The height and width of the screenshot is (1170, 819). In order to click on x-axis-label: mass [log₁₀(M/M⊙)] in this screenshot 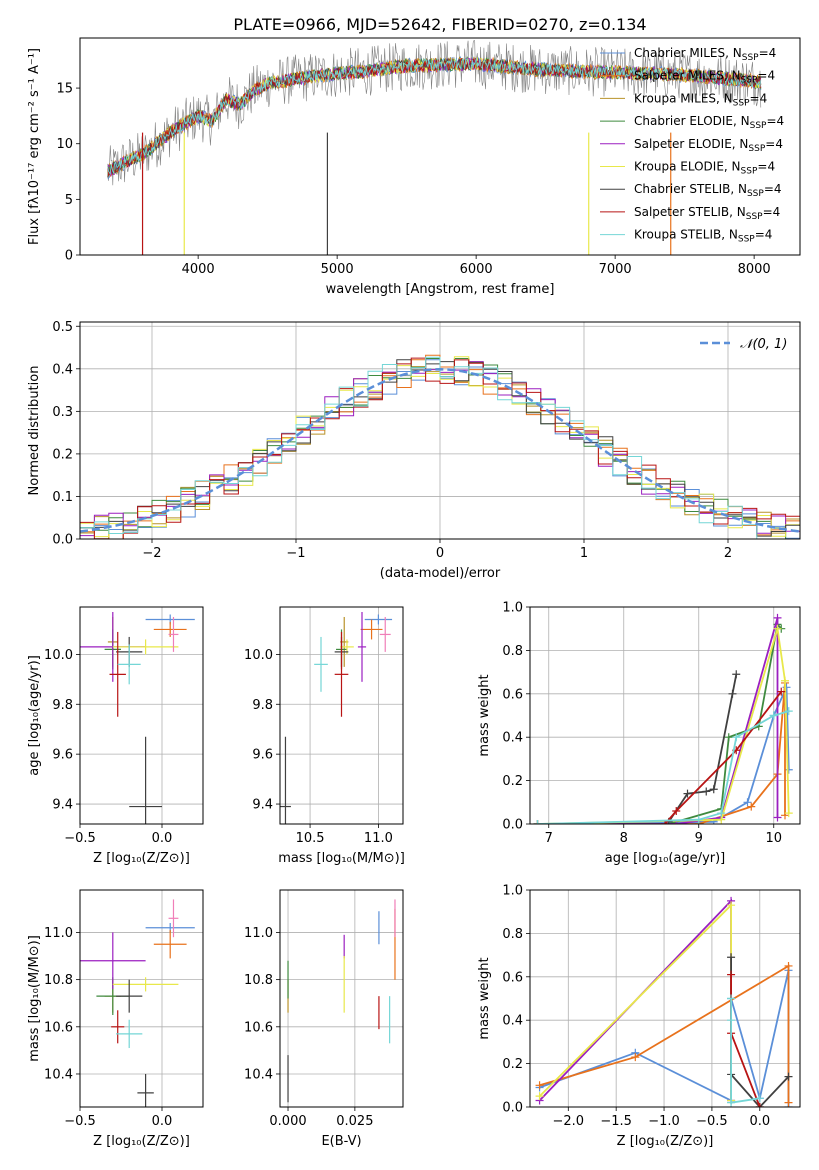, I will do `click(341, 858)`.